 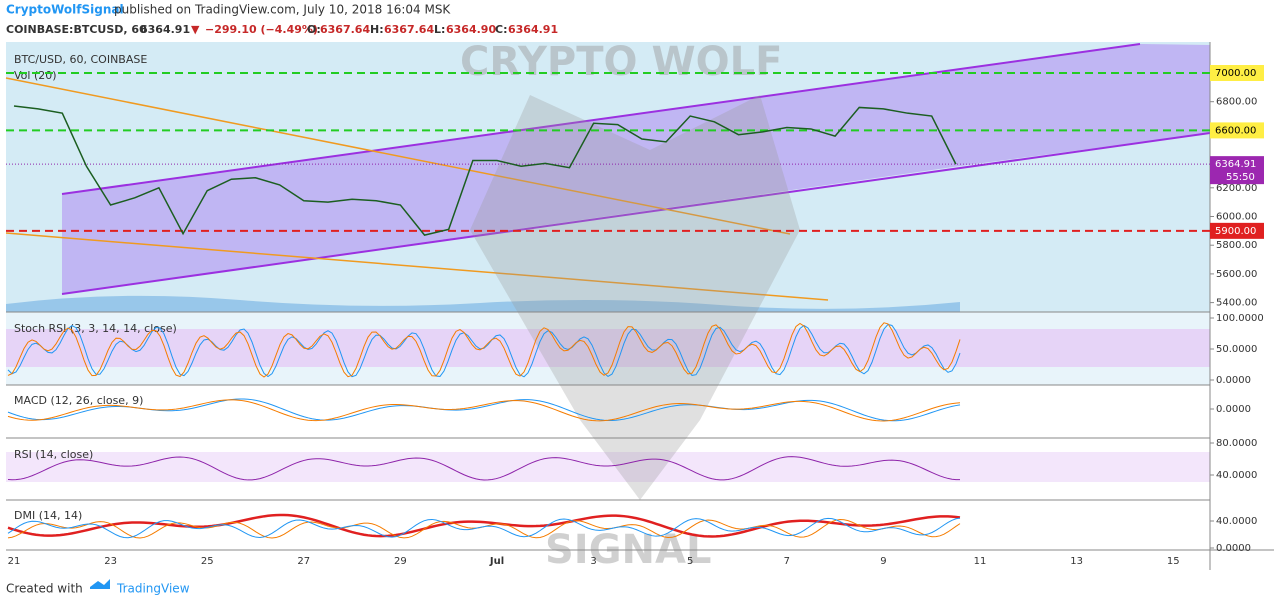 I want to click on time-label: 15, so click(x=1173, y=561).